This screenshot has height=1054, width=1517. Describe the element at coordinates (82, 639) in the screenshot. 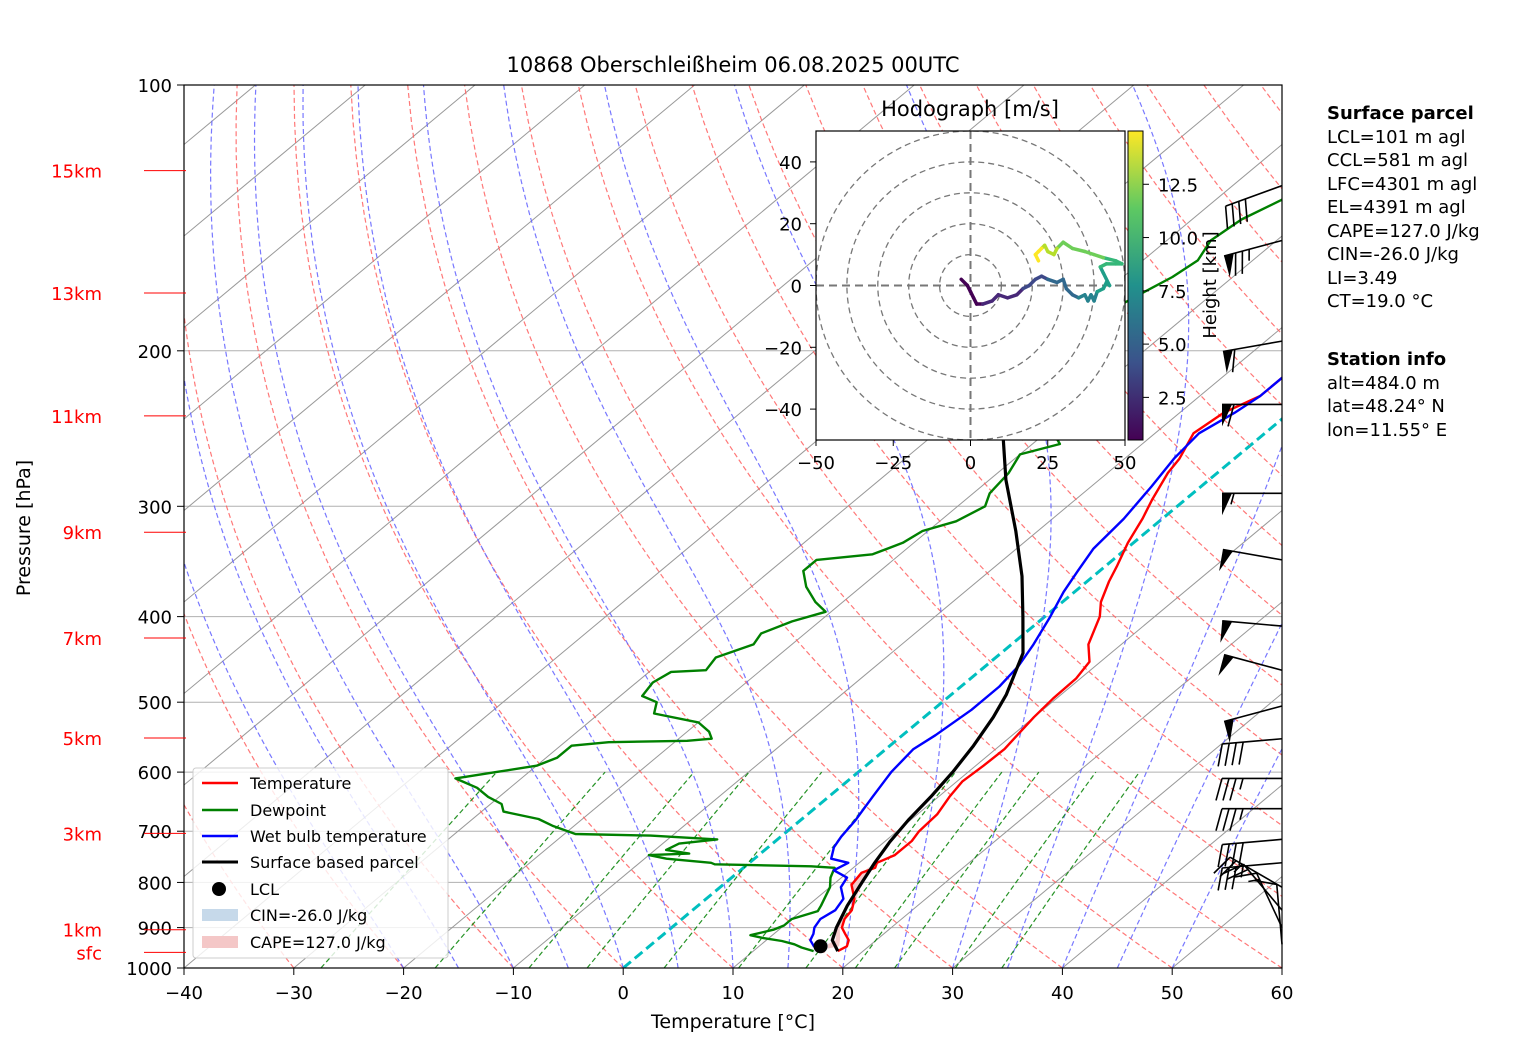

I see `height-label: 7km` at that location.